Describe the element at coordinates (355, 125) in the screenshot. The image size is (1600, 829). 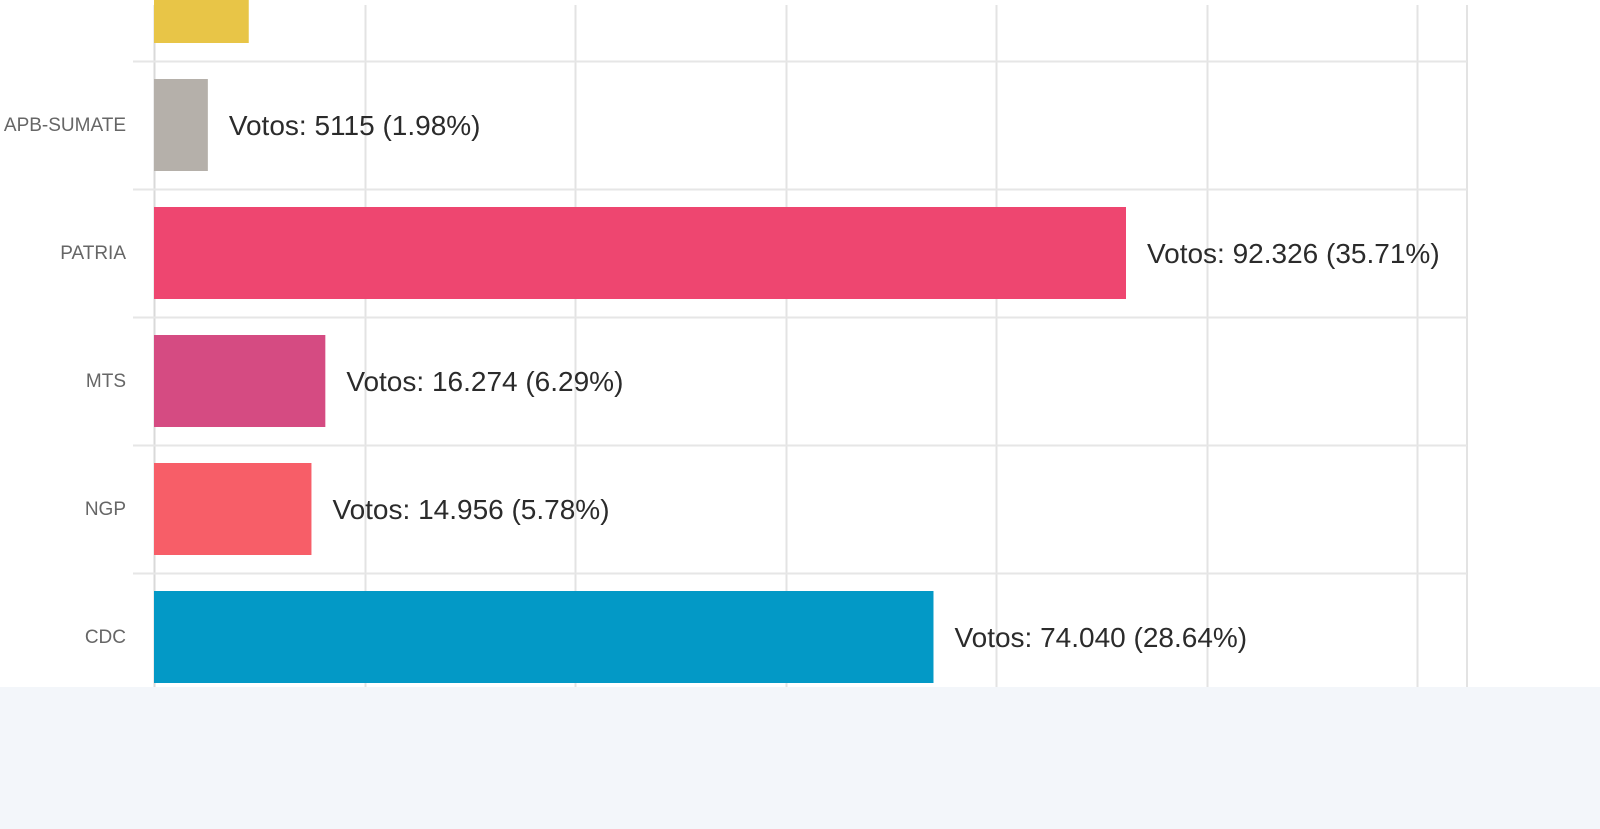
I see `value-label: Votos: 5115 (1.98%)` at that location.